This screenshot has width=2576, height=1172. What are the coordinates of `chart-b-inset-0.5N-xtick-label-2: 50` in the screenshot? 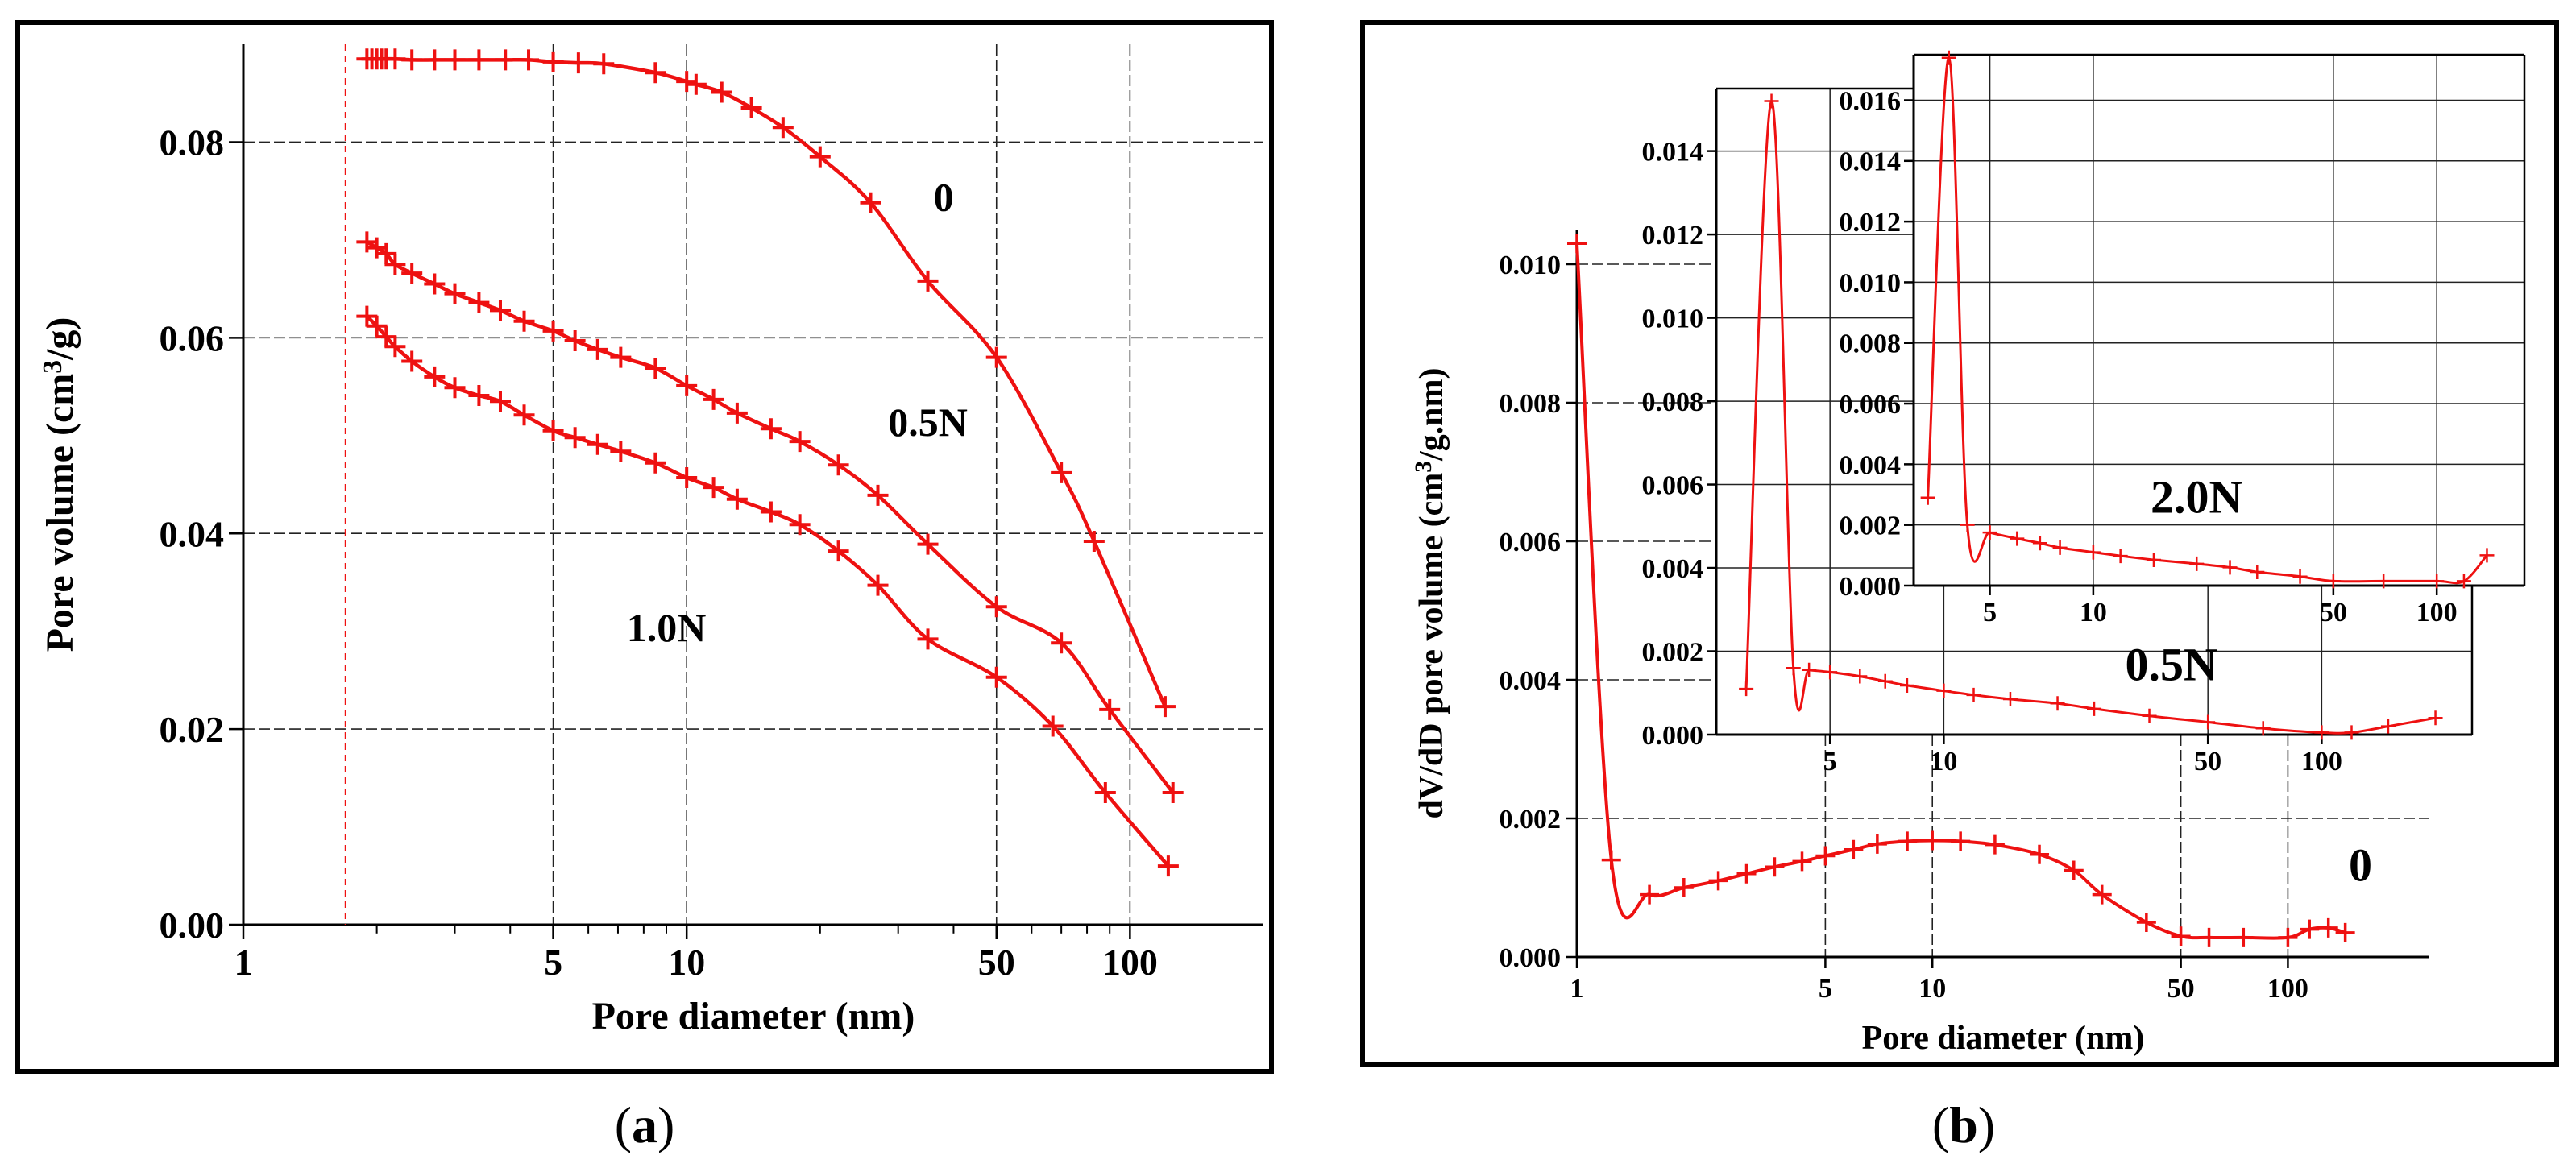 It's located at (2207, 762).